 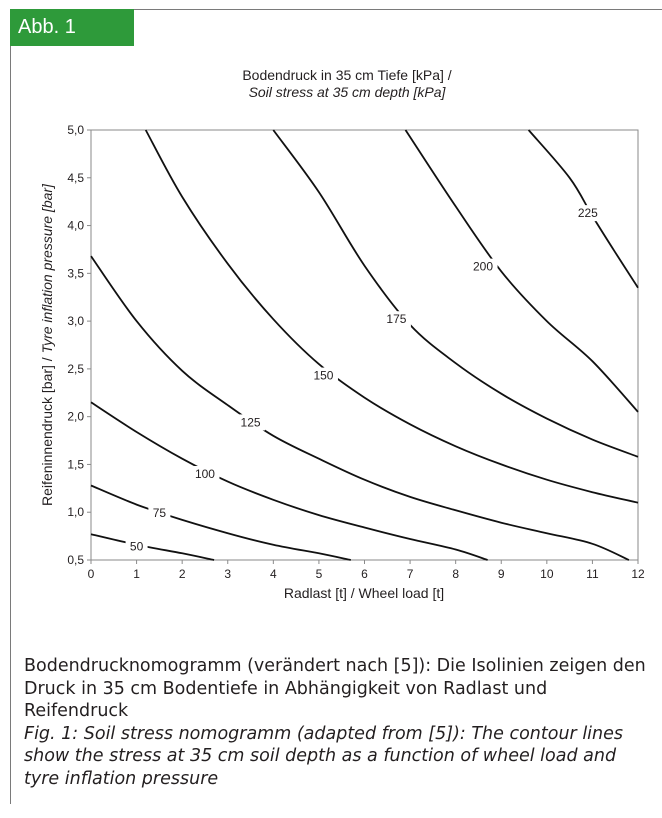 I want to click on contour-label-200: 200, so click(x=483, y=267).